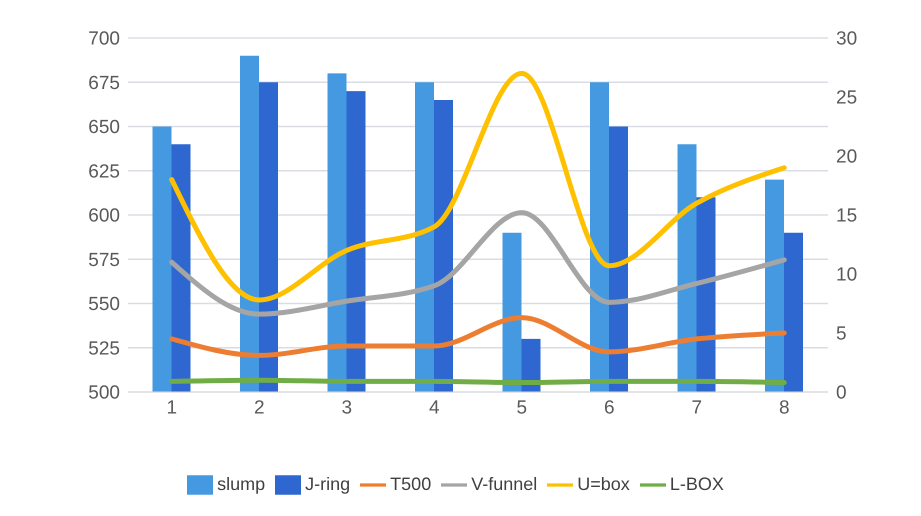 Image resolution: width=921 pixels, height=516 pixels. I want to click on y2-tick-label: 20, so click(847, 157).